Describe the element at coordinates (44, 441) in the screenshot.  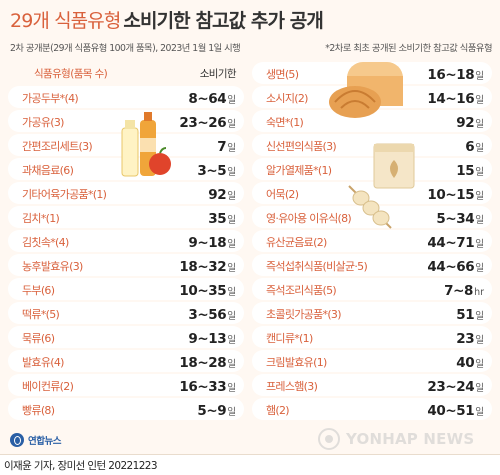
I see `logo-text: 연합뉴스` at that location.